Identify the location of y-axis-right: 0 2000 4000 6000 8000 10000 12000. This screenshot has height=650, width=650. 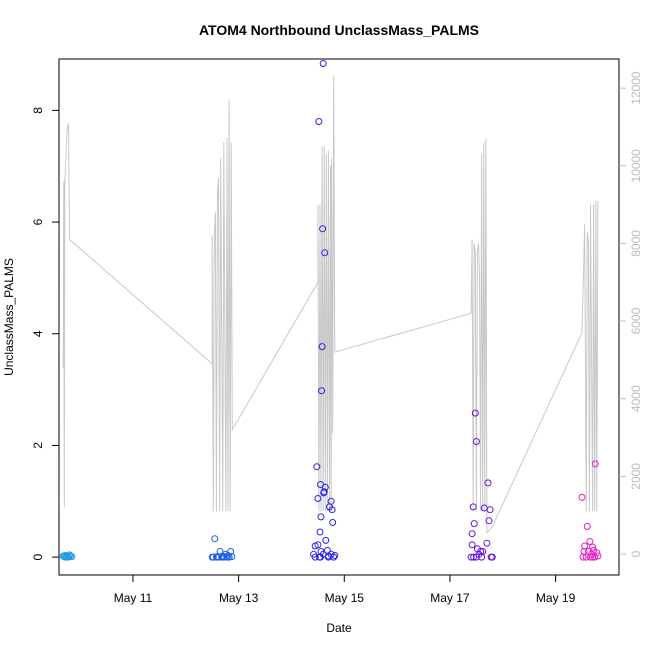
(631, 314).